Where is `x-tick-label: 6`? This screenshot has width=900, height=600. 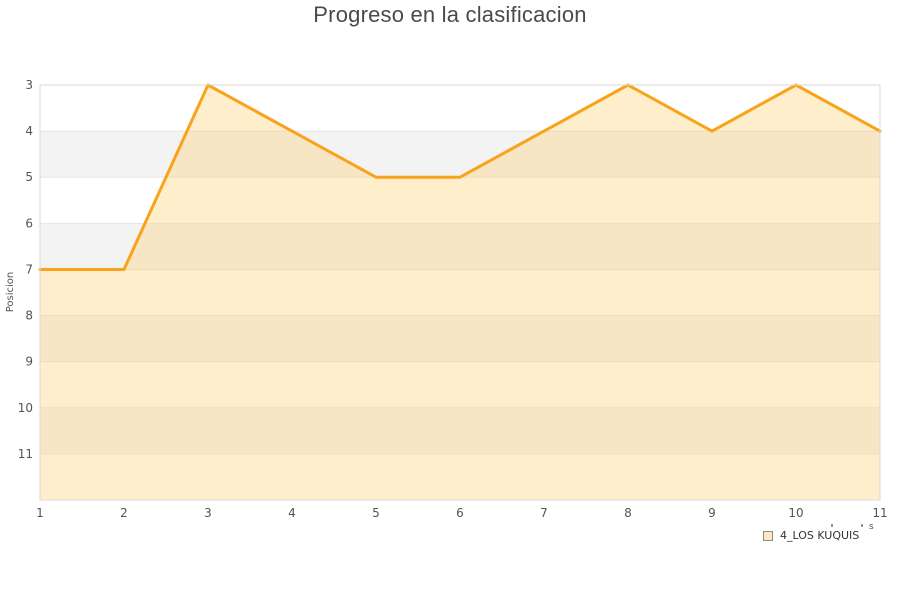 x-tick-label: 6 is located at coordinates (460, 513).